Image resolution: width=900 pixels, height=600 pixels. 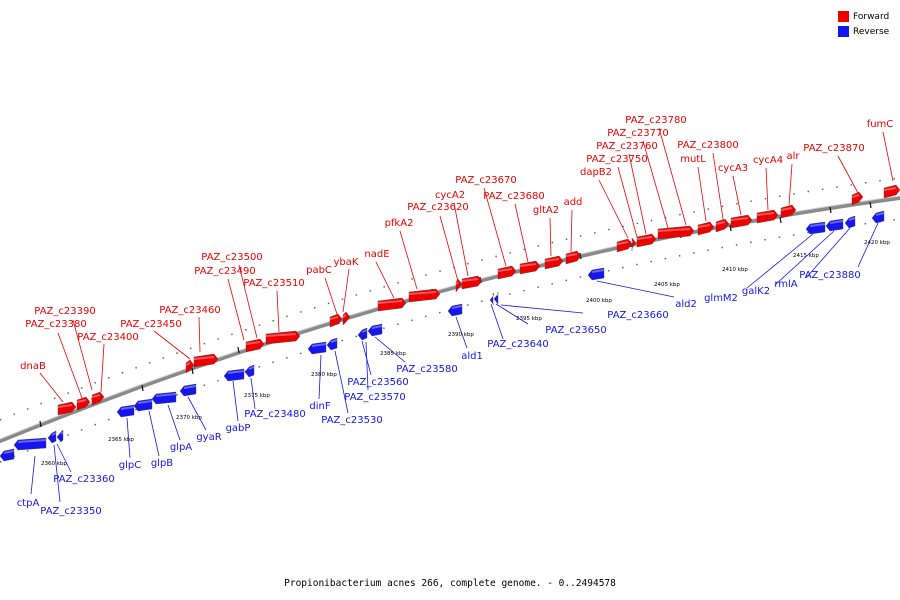 What do you see at coordinates (150, 324) in the screenshot?
I see `gene-label-paz-c23450: PAZ_c23450` at bounding box center [150, 324].